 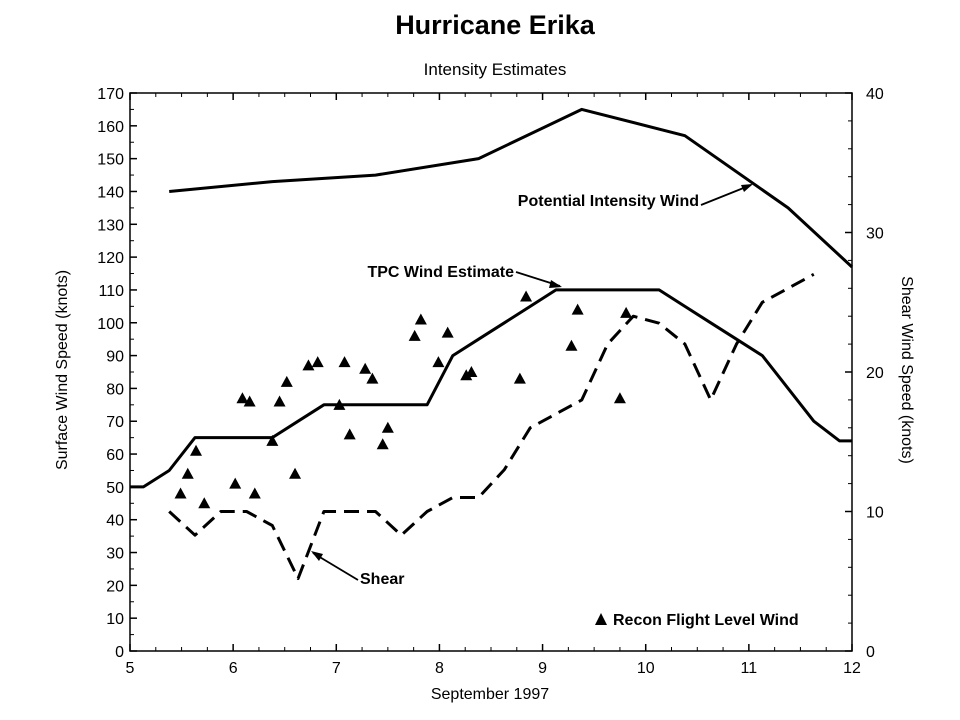 I want to click on y-tick-label: 110, so click(x=111, y=291).